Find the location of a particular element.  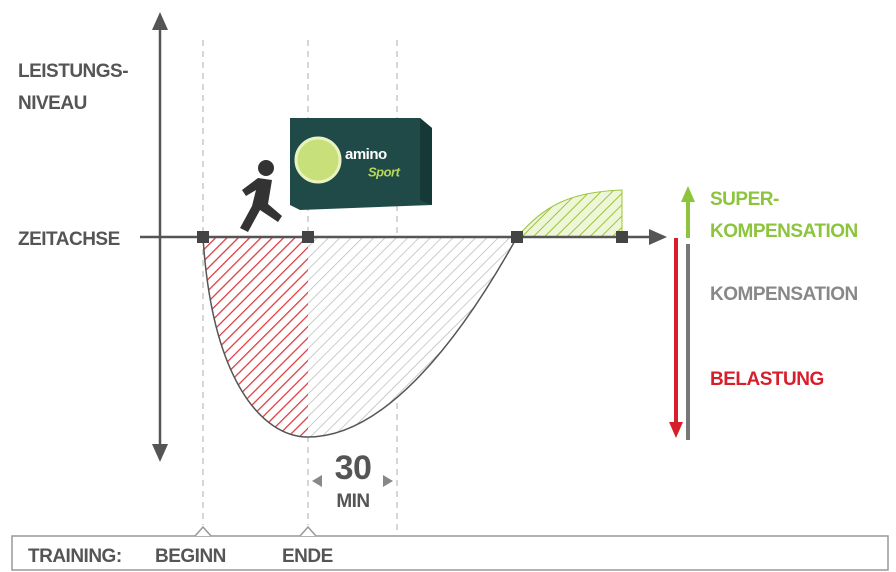

supercompensation-area is located at coordinates (569, 213).